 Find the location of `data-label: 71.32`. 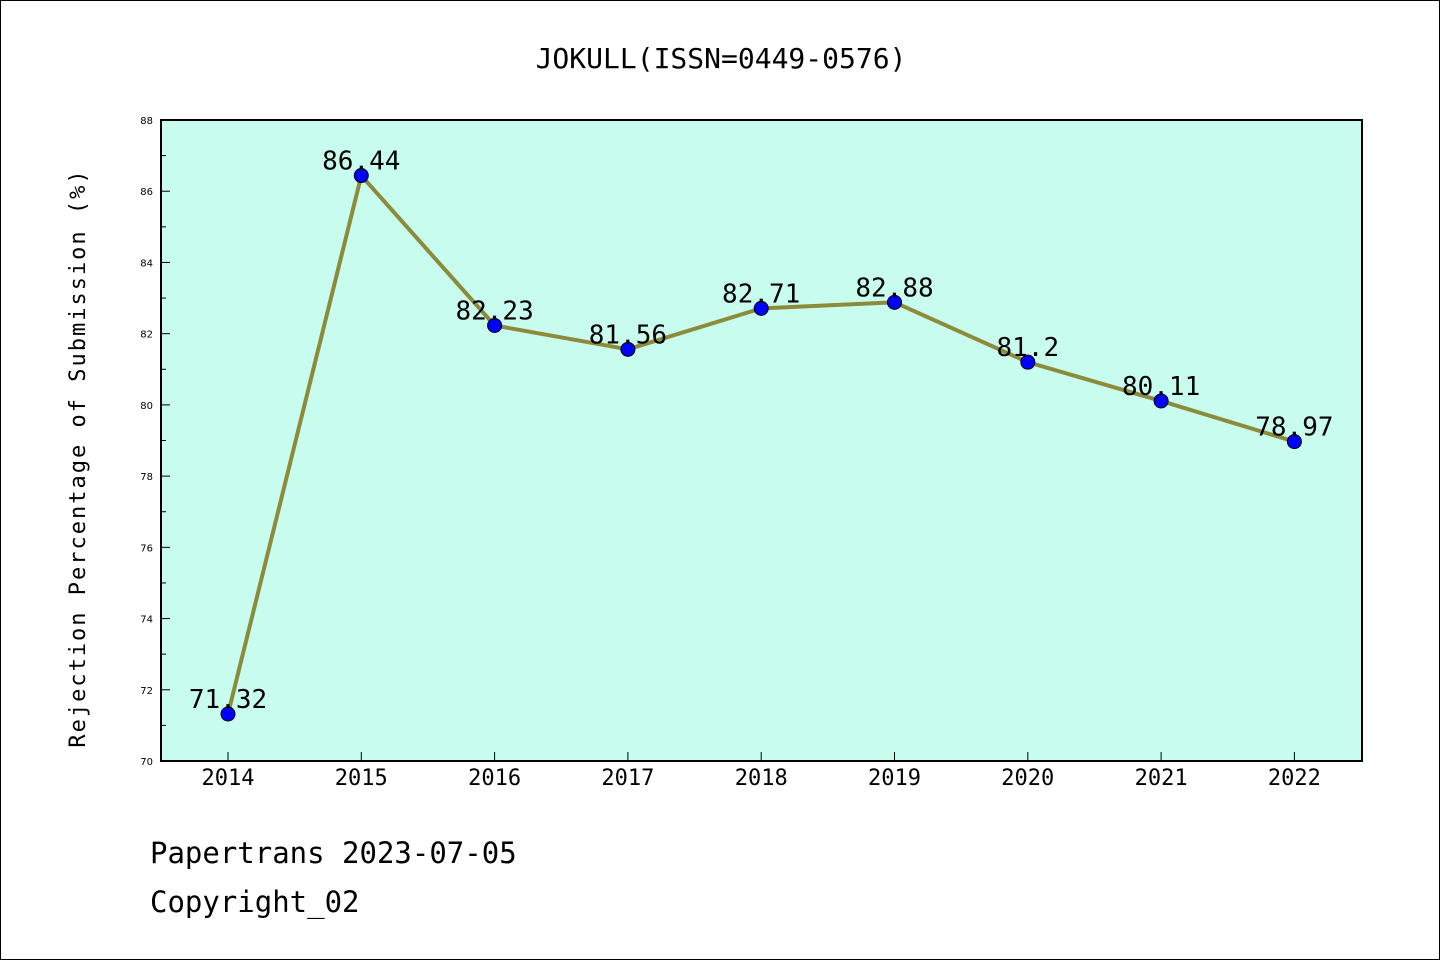

data-label: 71.32 is located at coordinates (228, 700).